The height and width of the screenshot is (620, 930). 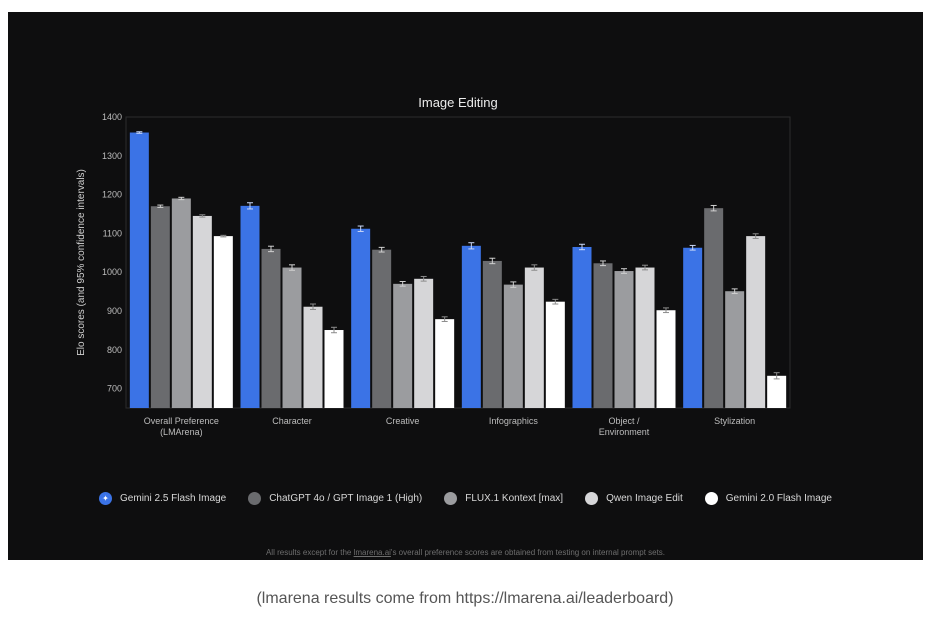 I want to click on legend-label: ChatGPT 4o / GPT Image 1 (High), so click(x=346, y=498).